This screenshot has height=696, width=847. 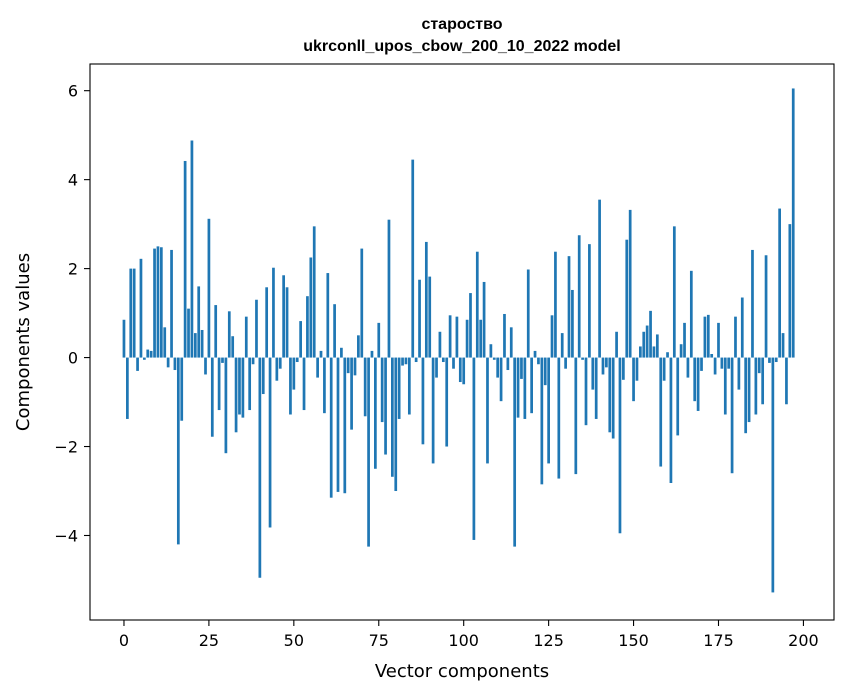 I want to click on chart-title: староство, so click(x=461, y=24).